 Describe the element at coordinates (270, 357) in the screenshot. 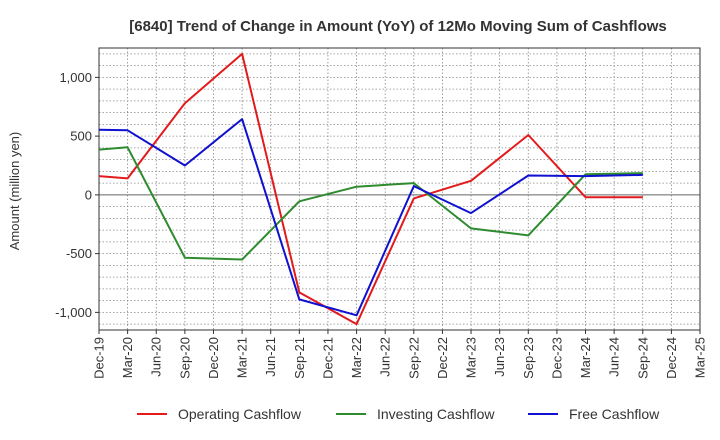

I see `x-tick-label: Jun-21` at that location.